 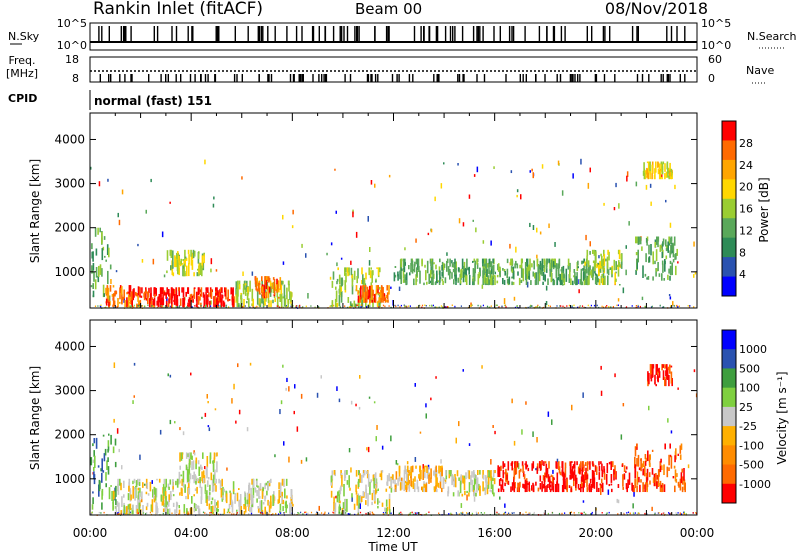 I want to click on freq-tick-bottom: 8, so click(x=75, y=78).